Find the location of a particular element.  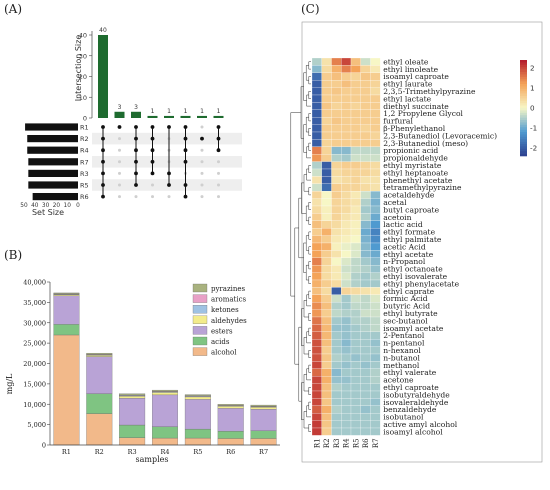

row-label: ethyl palmitate is located at coordinates (412, 239).